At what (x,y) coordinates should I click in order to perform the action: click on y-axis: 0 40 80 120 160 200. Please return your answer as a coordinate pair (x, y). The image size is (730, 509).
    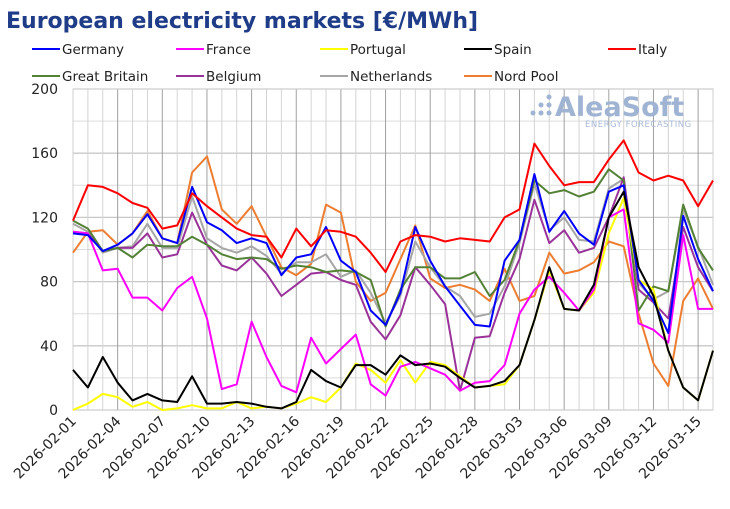
    Looking at the image, I should click on (44, 250).